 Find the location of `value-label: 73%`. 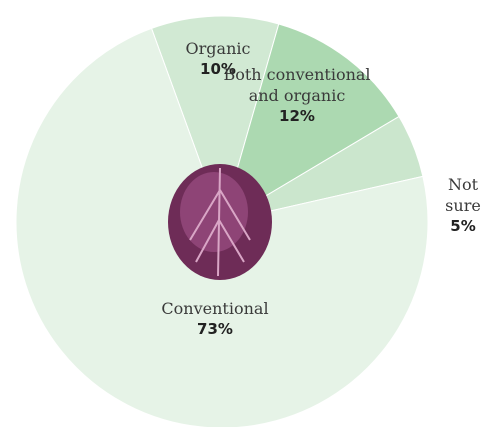

value-label: 73% is located at coordinates (215, 329).